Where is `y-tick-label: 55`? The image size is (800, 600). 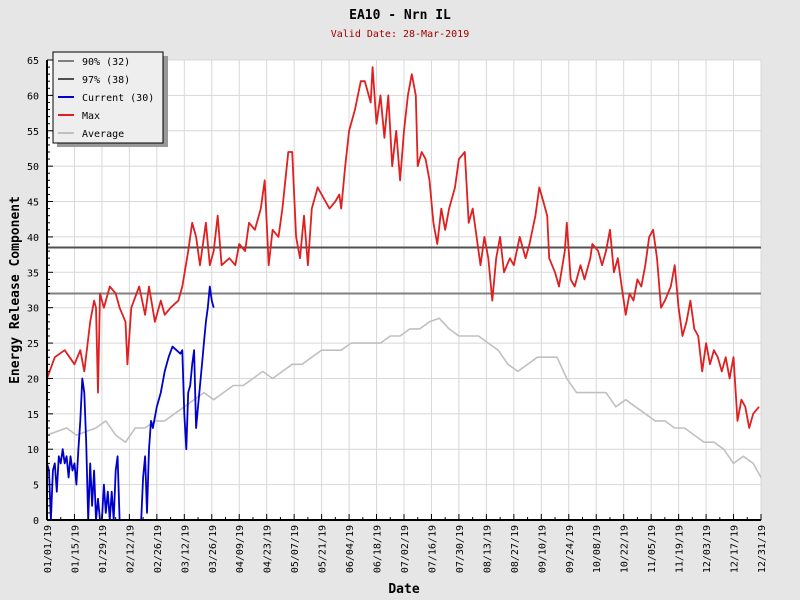 y-tick-label: 55 is located at coordinates (33, 132).